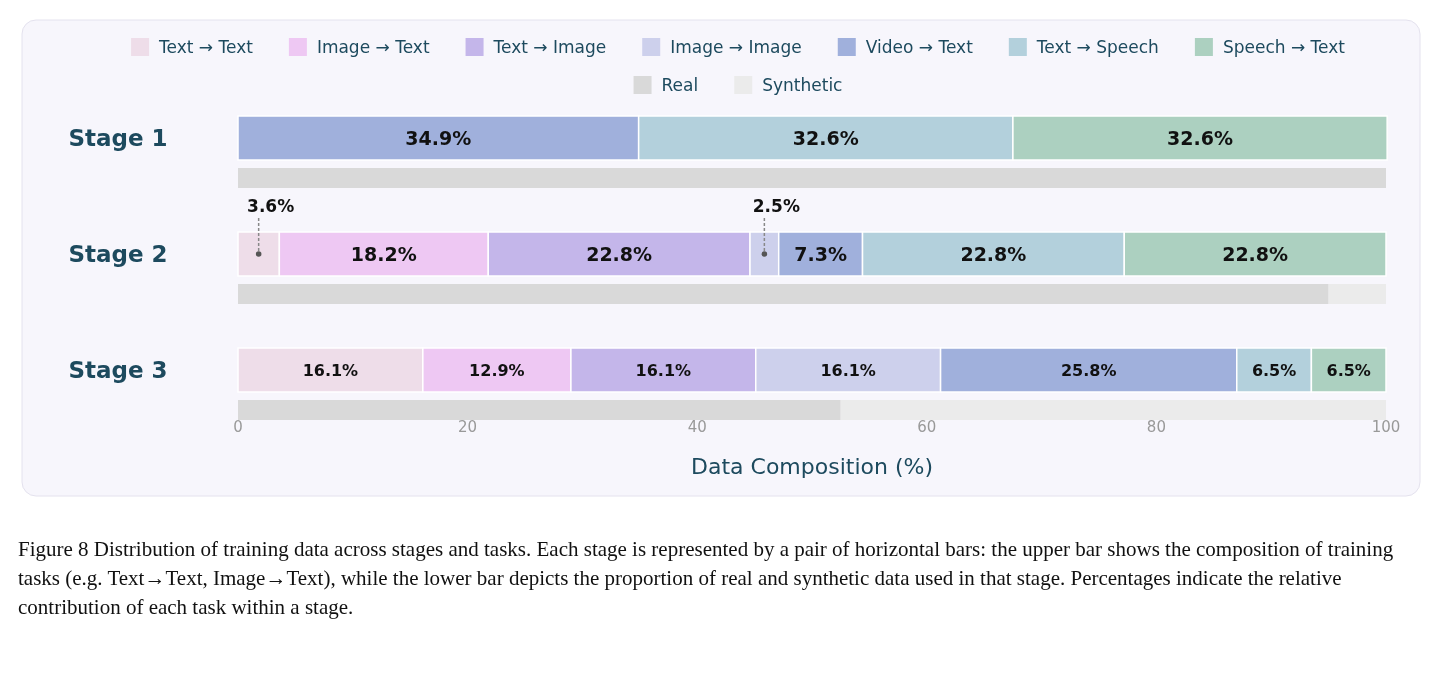 The image size is (1447, 678). I want to click on data-label: 34.9%, so click(438, 137).